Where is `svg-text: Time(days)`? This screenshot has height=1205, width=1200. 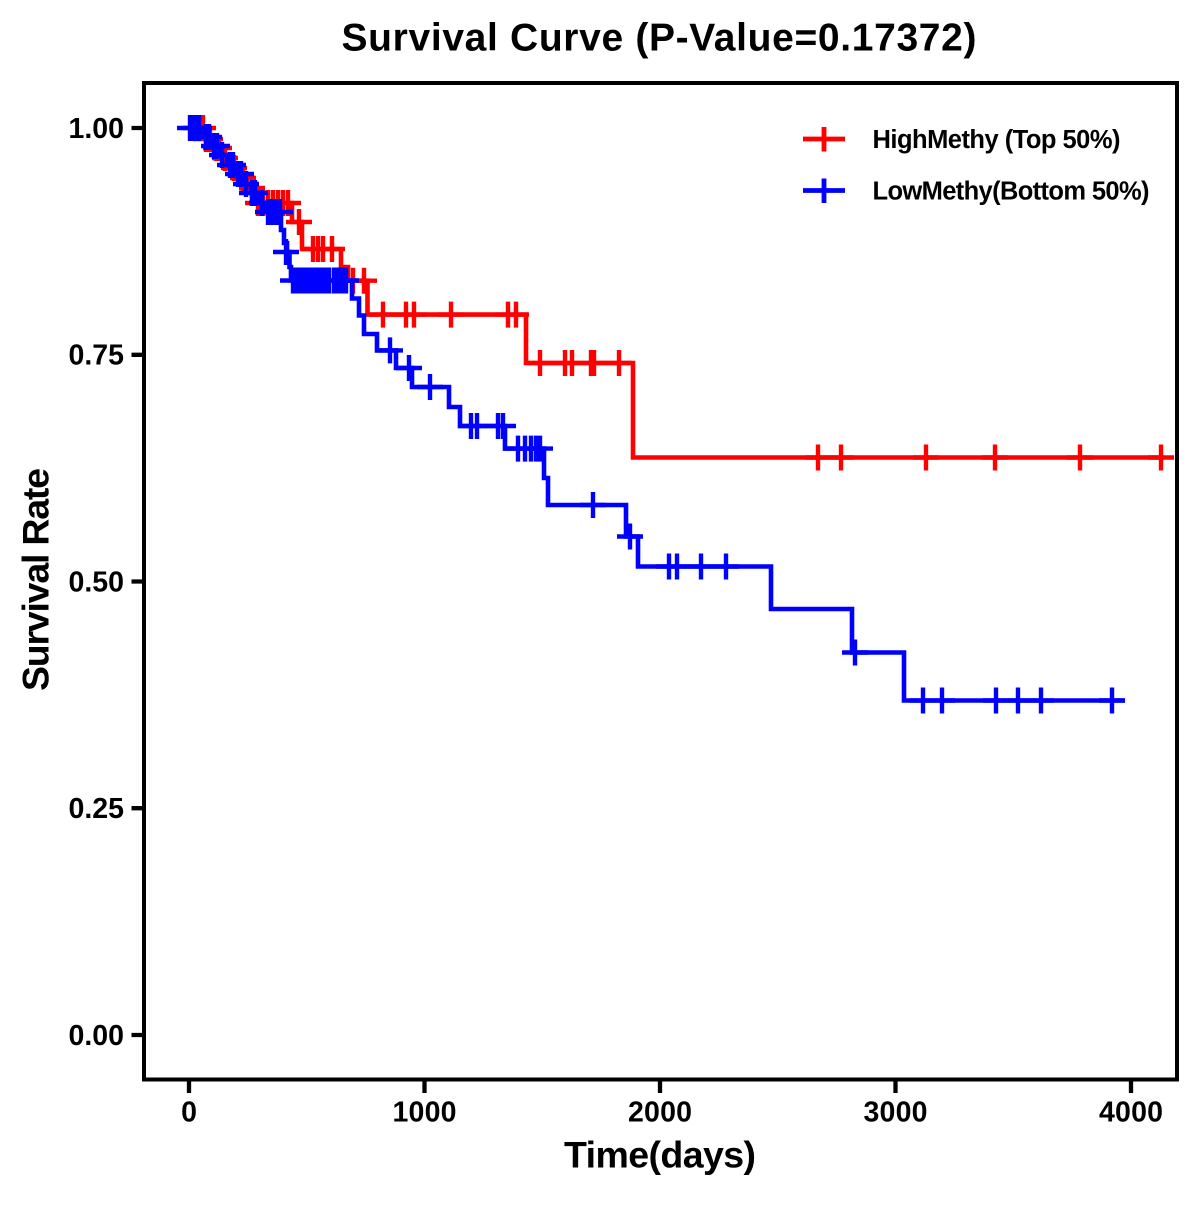
svg-text: Time(days) is located at coordinates (660, 1155).